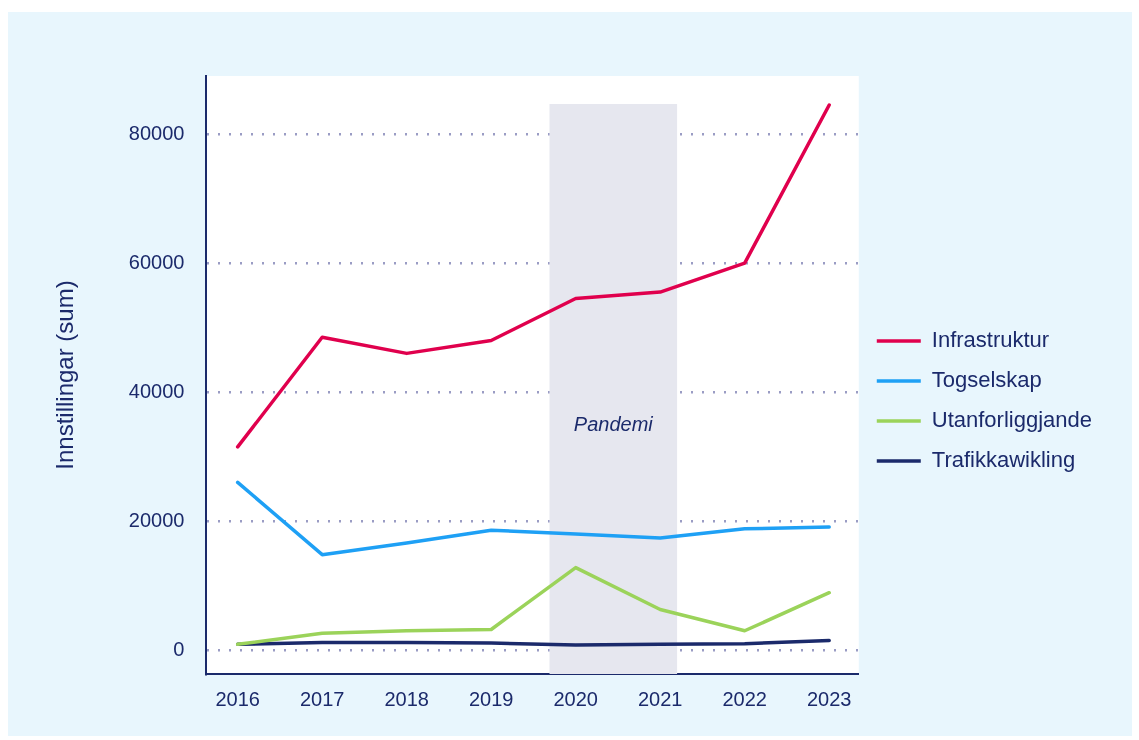  Describe the element at coordinates (575, 698) in the screenshot. I see `x-tick-label: 2020` at that location.